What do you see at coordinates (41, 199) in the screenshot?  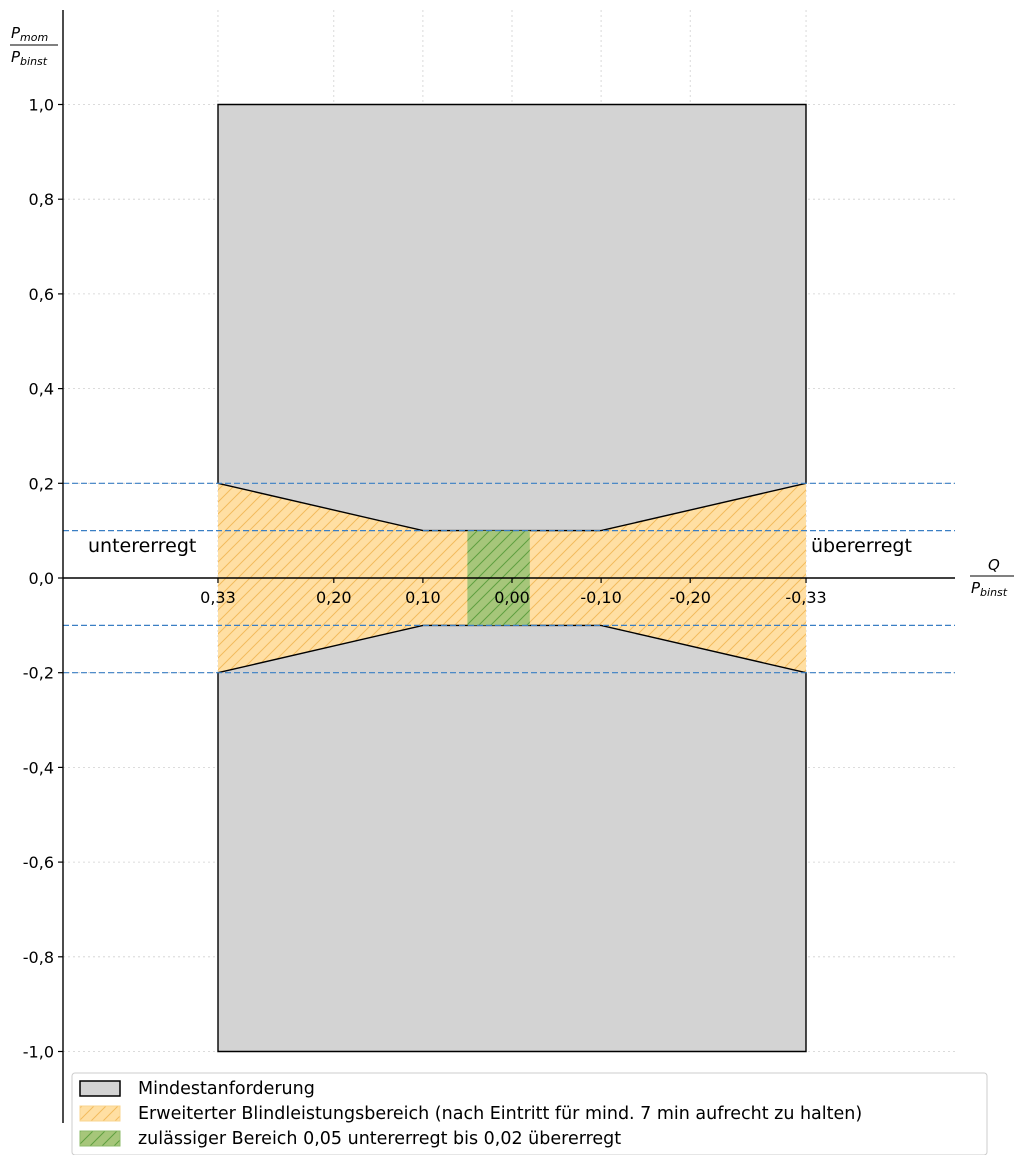 I see `y-tick-label: 0,8` at bounding box center [41, 199].